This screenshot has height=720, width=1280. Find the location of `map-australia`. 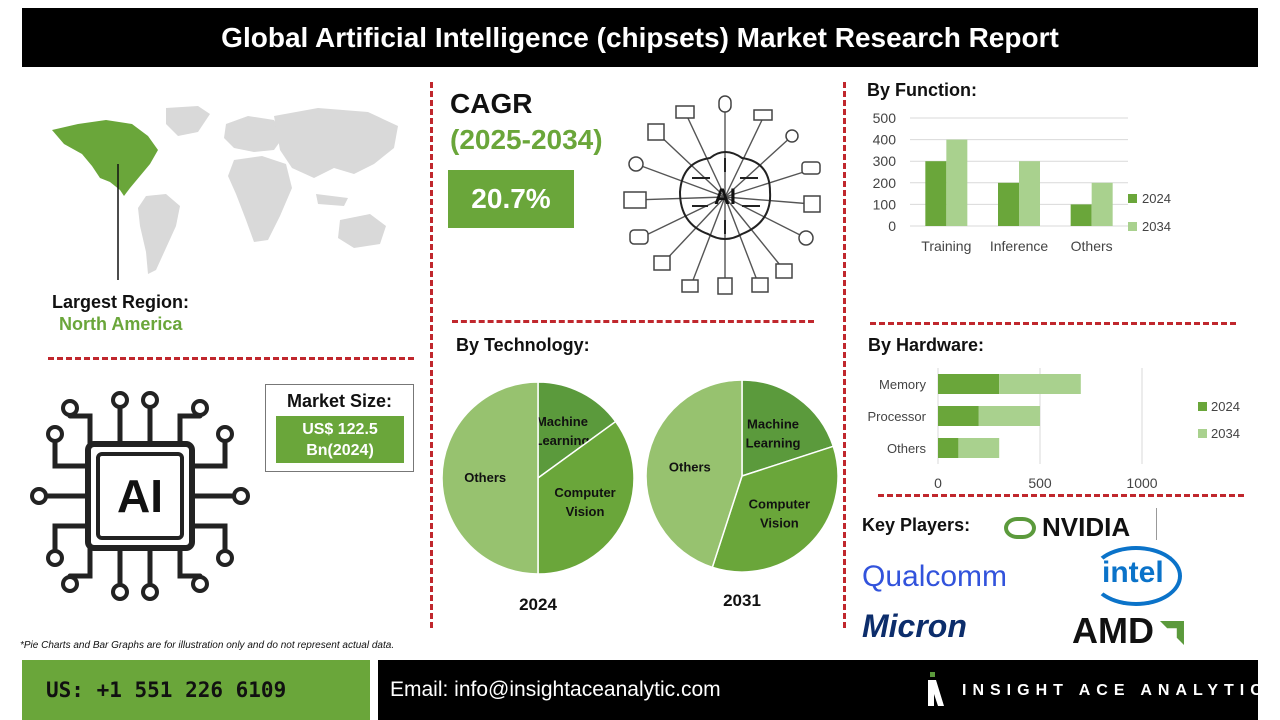

map-australia is located at coordinates (362, 231).